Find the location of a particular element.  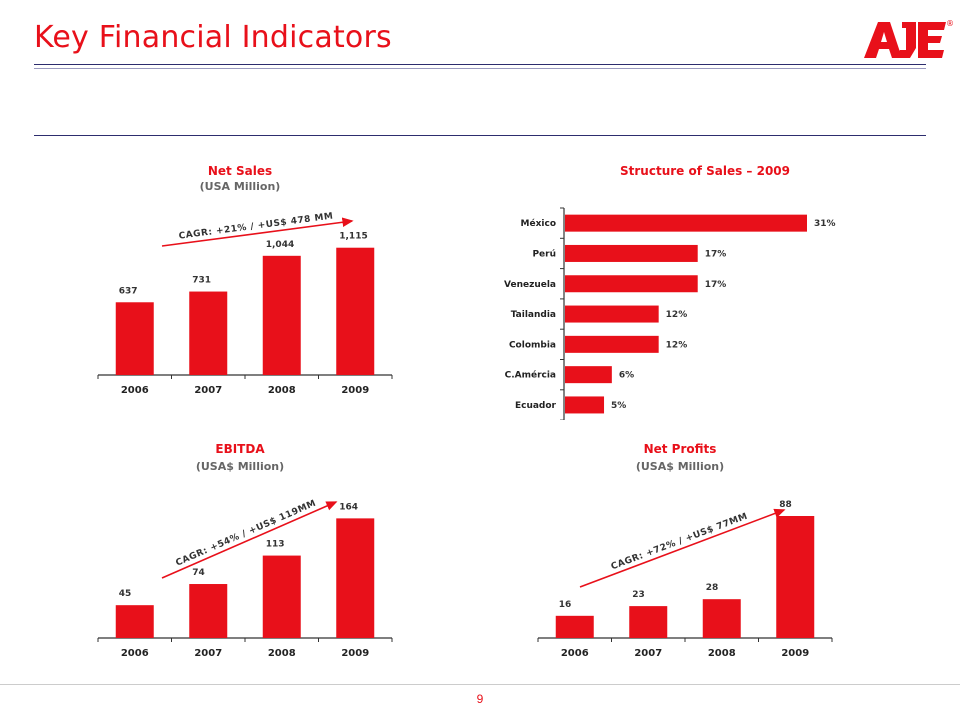

ebitda-bar-2006 is located at coordinates (134, 621).